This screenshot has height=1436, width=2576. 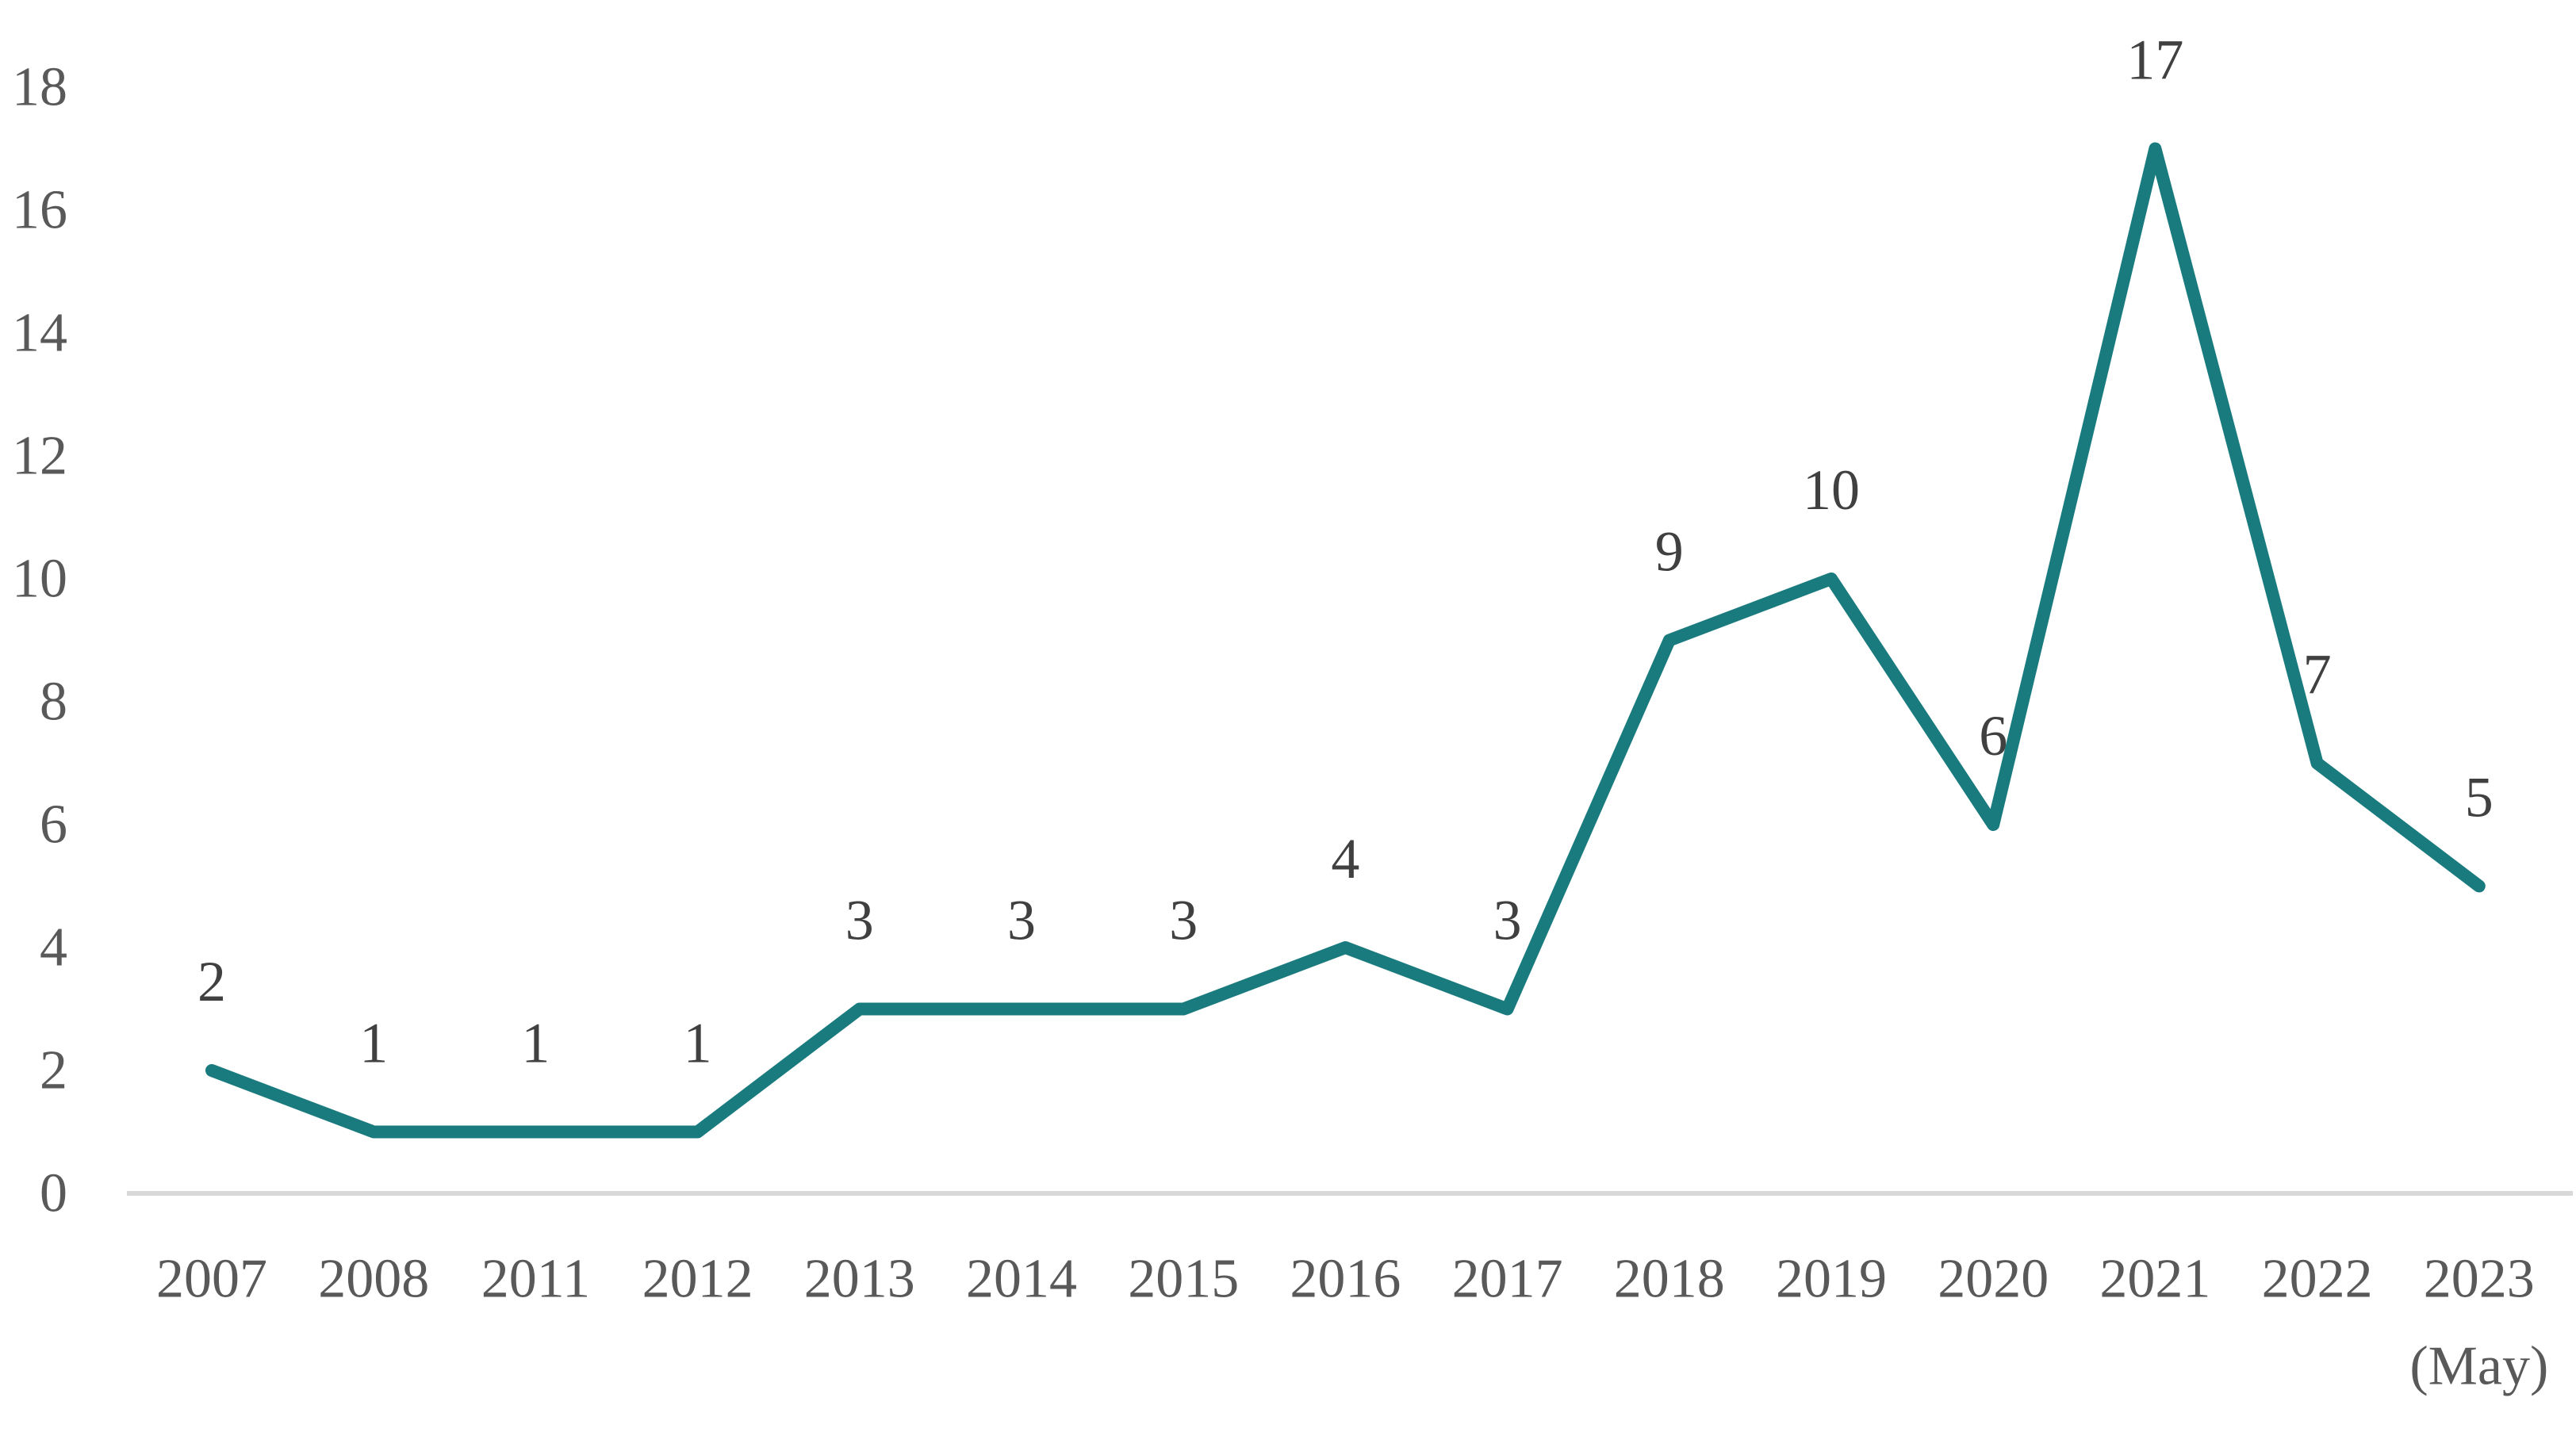 I want to click on x-axis-label: 2020, so click(x=1993, y=1279).